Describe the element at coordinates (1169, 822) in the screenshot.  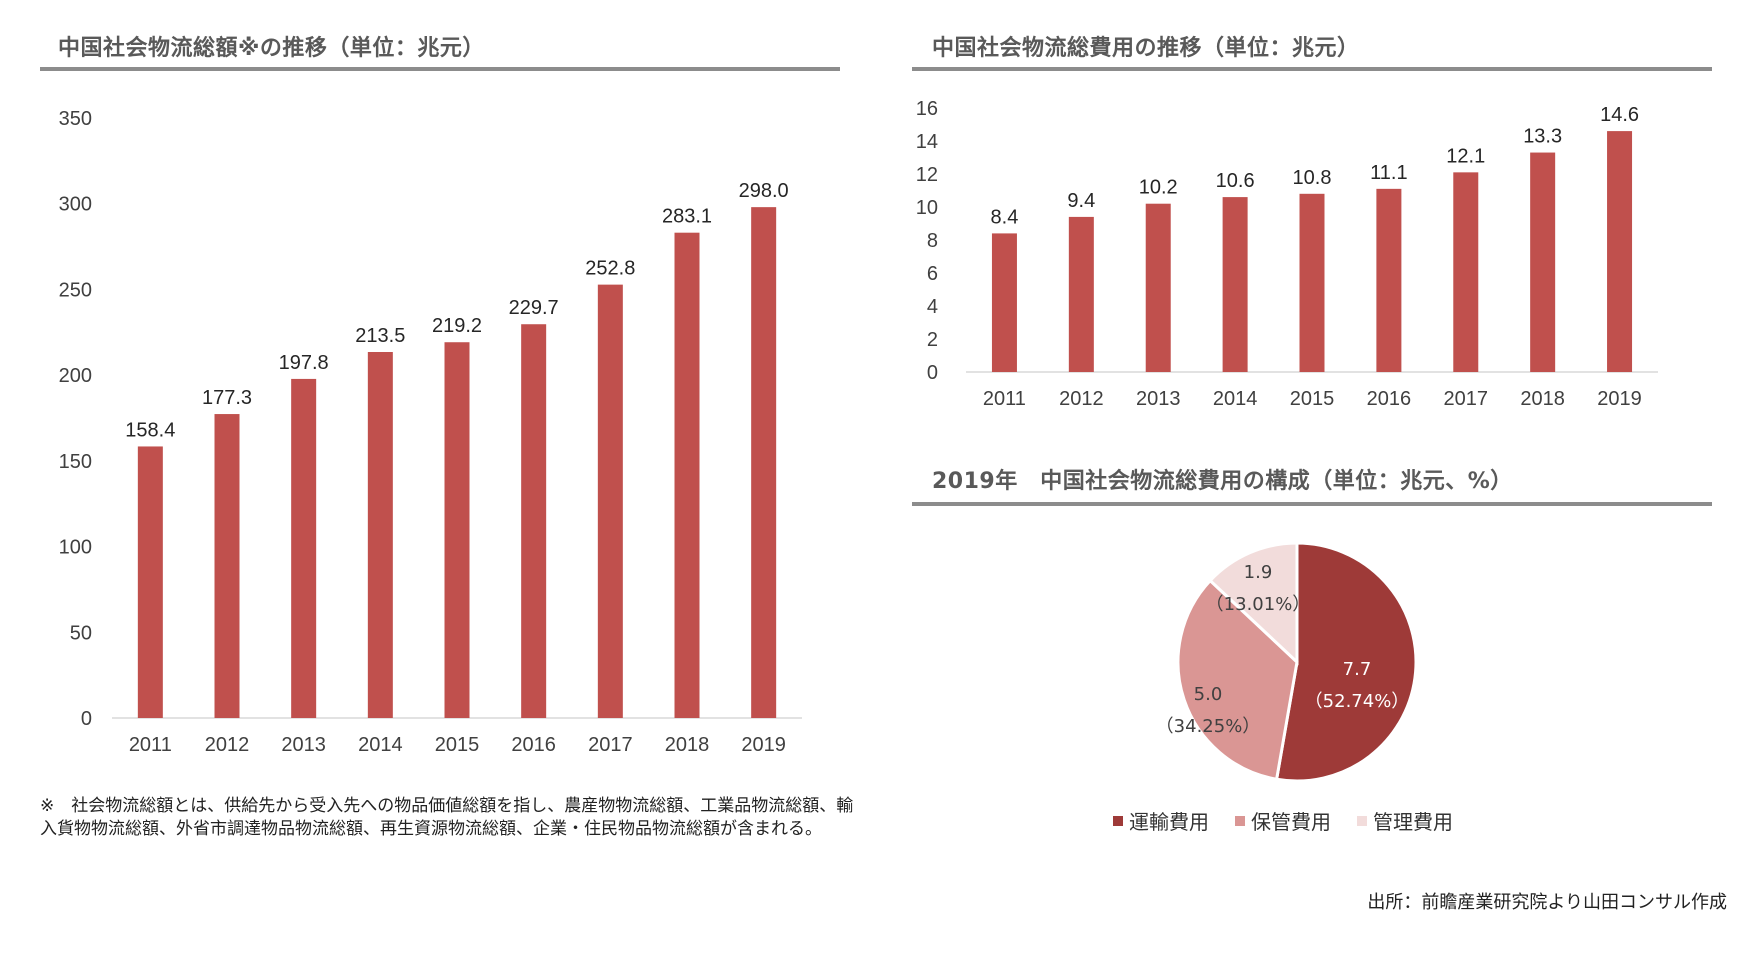
I see `legend-label-transport: 運輸費用` at that location.